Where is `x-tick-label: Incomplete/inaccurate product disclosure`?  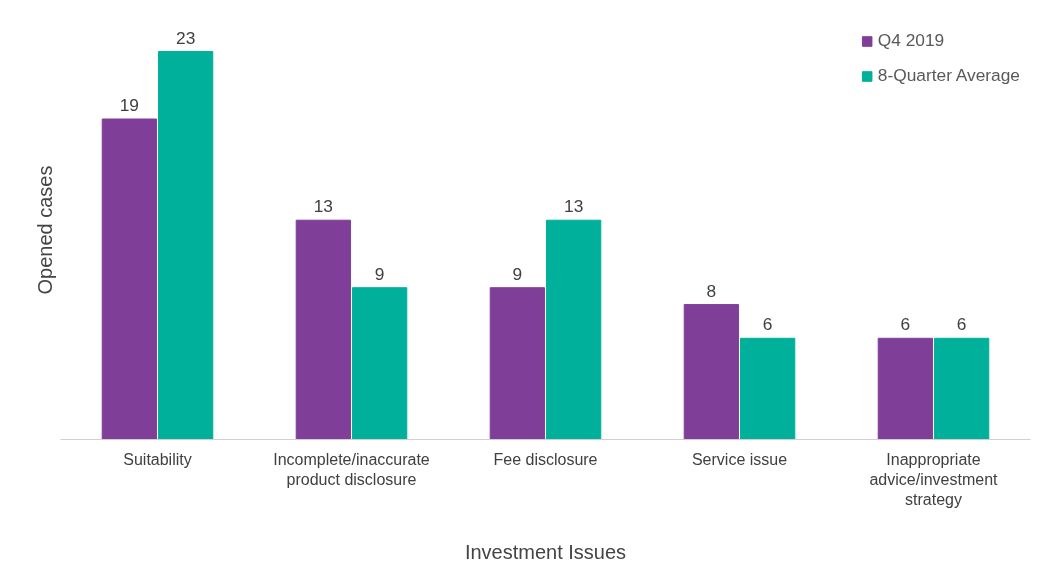
x-tick-label: Incomplete/inaccurate product disclosure is located at coordinates (351, 469).